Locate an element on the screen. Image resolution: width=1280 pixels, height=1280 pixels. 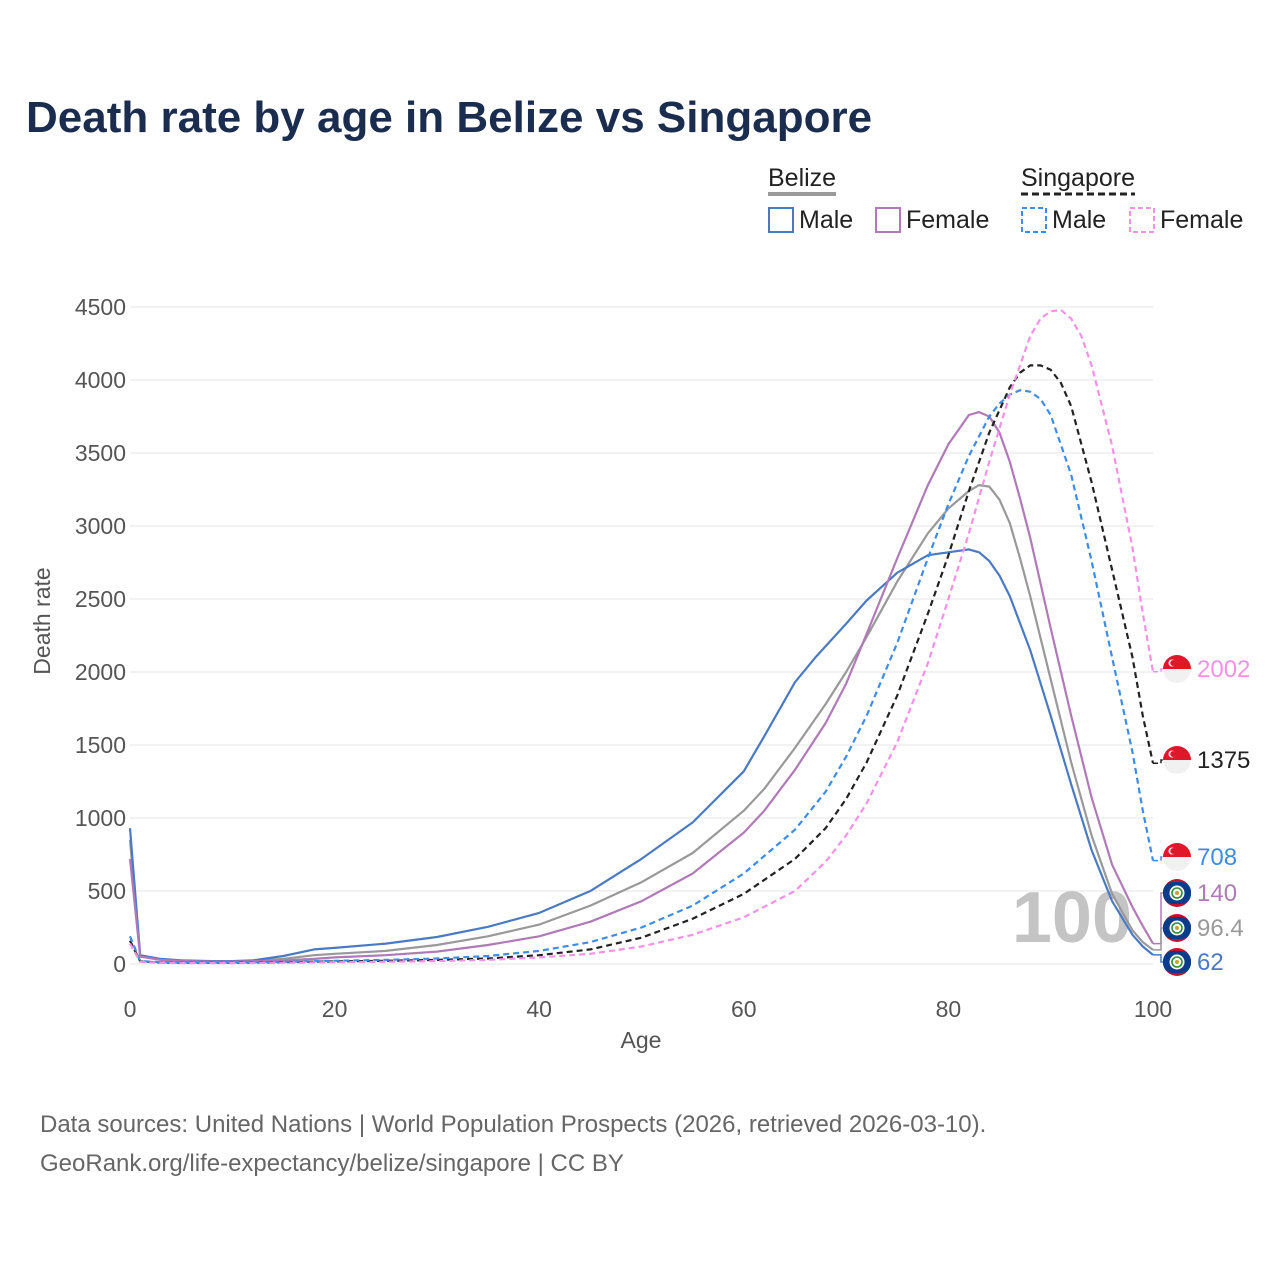
legend-belize-female-label: Female is located at coordinates (947, 220).